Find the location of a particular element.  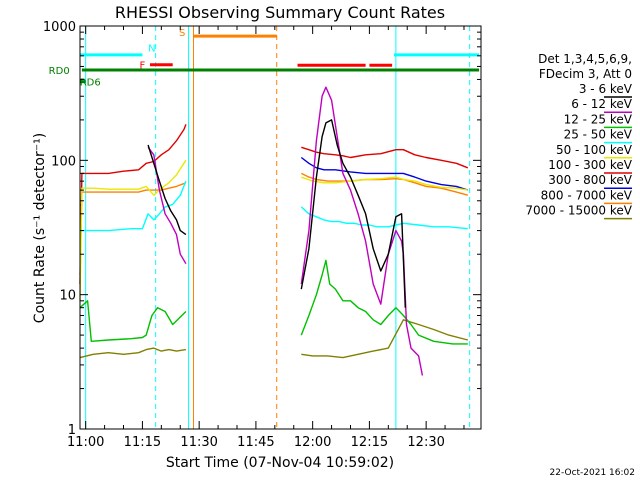

legend-entry-label-4: 50 - 100 keV is located at coordinates (594, 150).